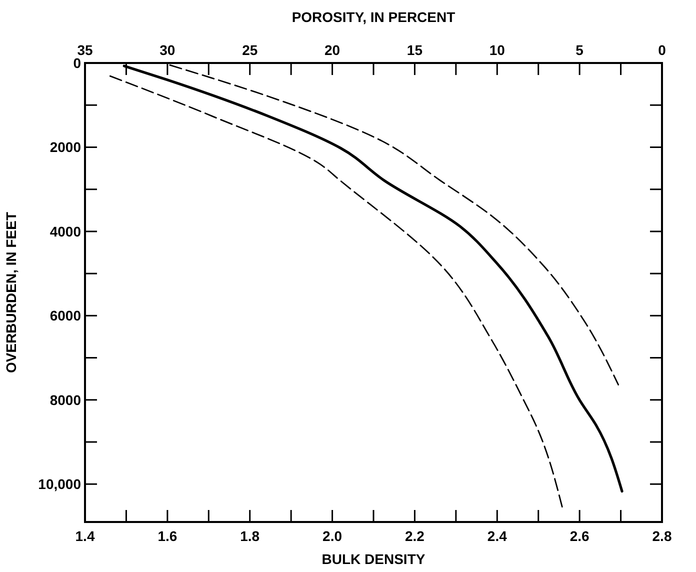 The height and width of the screenshot is (572, 696). Describe the element at coordinates (66, 400) in the screenshot. I see `y-tick-label: 8000` at that location.